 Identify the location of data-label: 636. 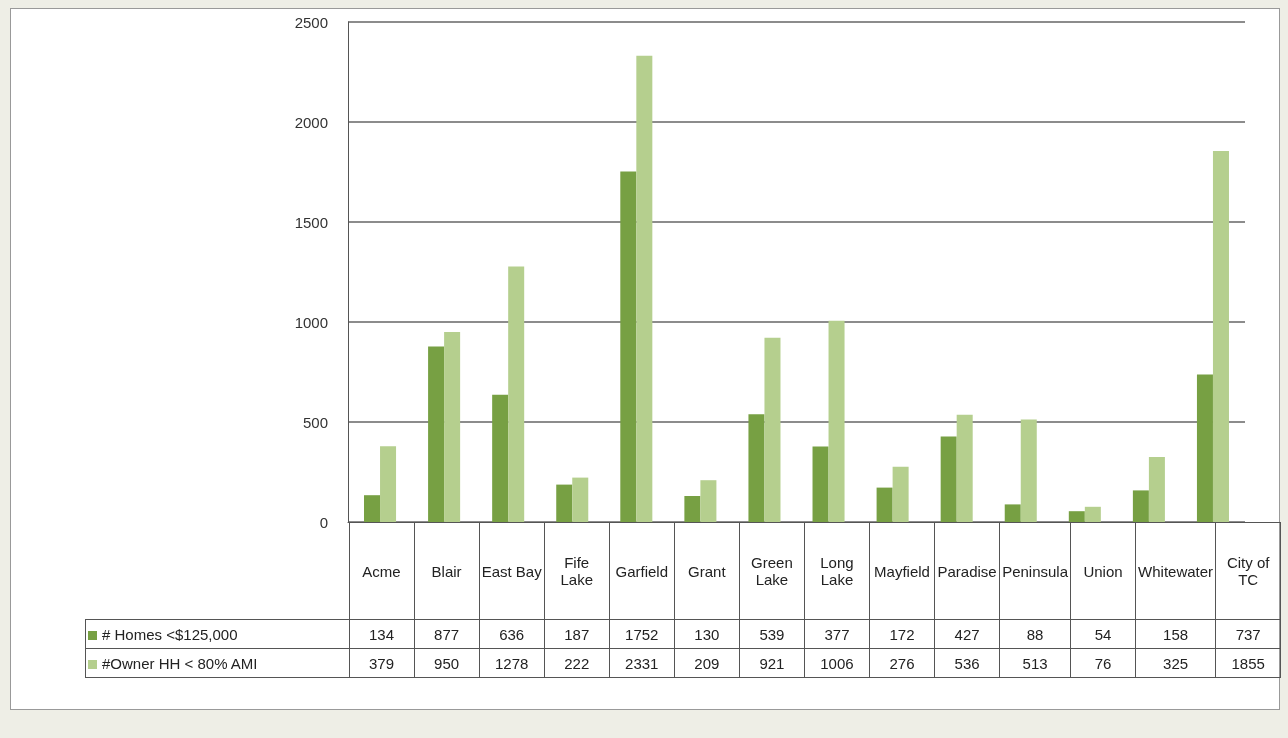
(512, 634).